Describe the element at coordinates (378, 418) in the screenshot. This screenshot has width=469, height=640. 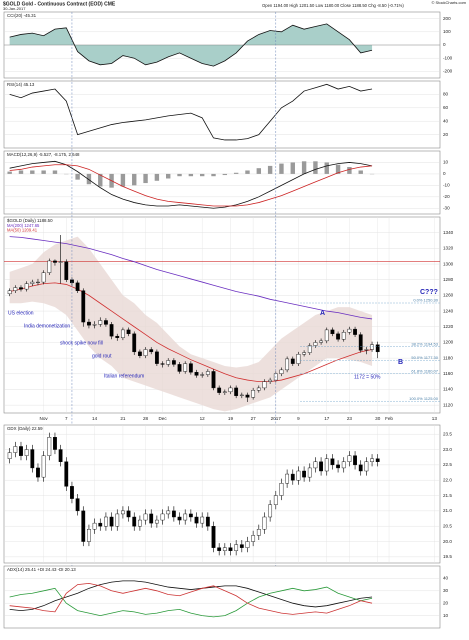
I see `x-tick-label: 30` at that location.